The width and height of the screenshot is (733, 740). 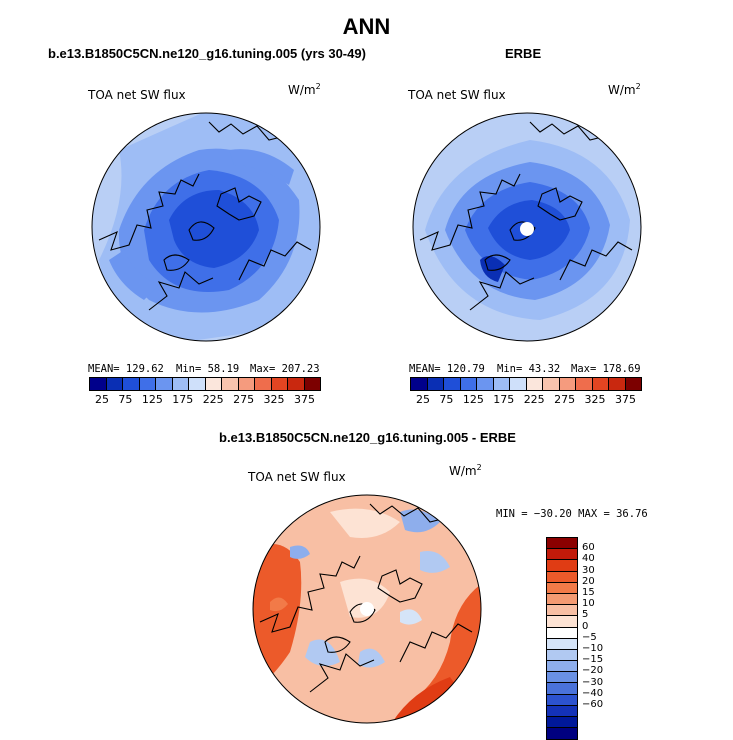 What do you see at coordinates (152, 399) in the screenshot?
I see `panel1-colorbar-tick-label: 125` at bounding box center [152, 399].